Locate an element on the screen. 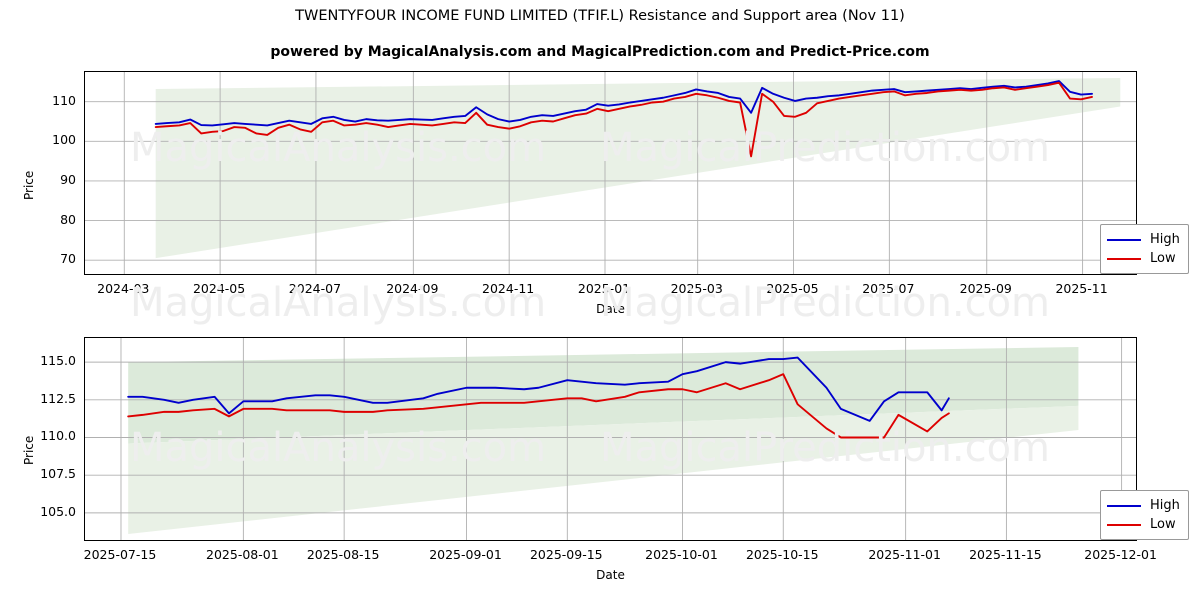 The width and height of the screenshot is (1200, 600). y-tick-label: 90 is located at coordinates (68, 179).